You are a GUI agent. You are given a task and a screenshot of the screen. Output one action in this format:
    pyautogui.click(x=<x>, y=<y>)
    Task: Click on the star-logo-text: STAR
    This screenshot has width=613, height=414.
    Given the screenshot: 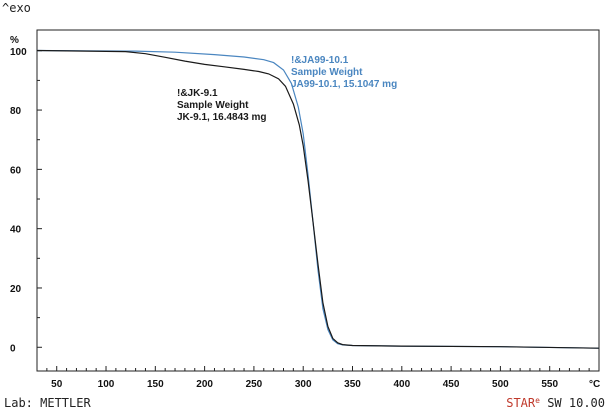 What is the action you would take?
    pyautogui.click(x=521, y=403)
    